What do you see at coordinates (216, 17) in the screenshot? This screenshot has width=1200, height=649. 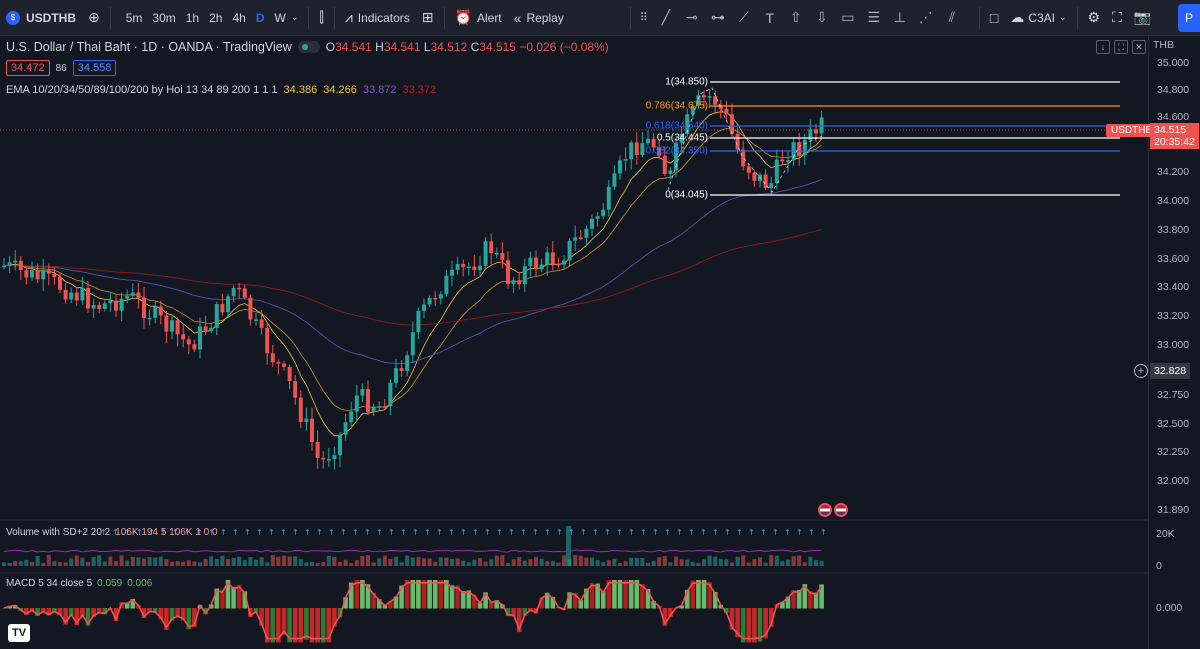 I see `timeframe-2h: 2h` at bounding box center [216, 17].